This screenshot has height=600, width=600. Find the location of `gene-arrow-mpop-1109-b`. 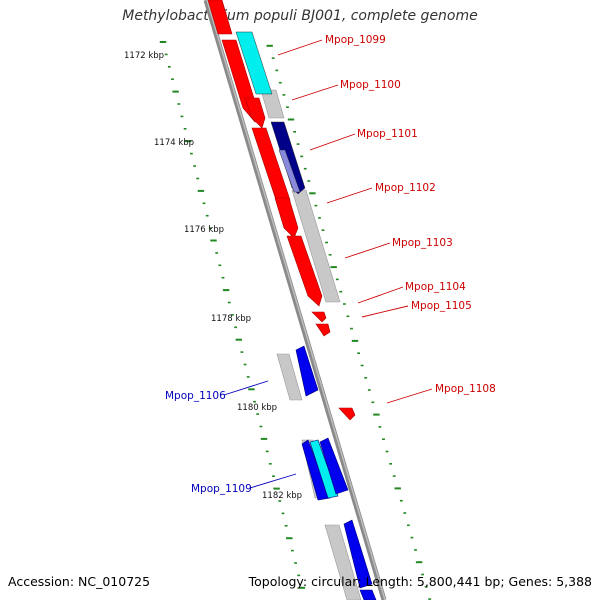

gene-arrow-mpop-1109-b is located at coordinates (324, 469).